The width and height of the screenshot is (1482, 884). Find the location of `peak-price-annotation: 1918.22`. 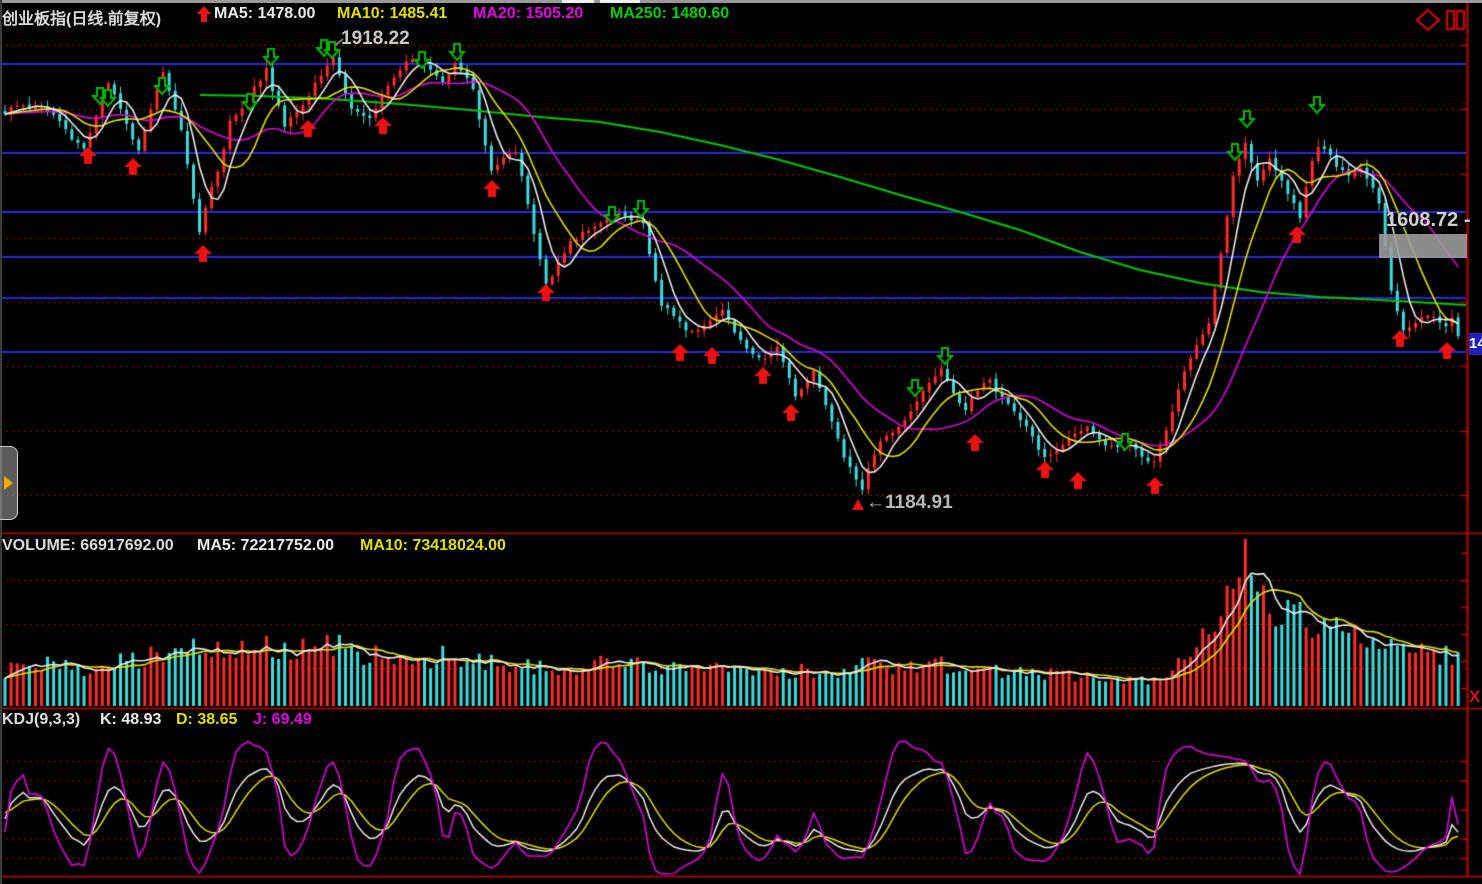

peak-price-annotation: 1918.22 is located at coordinates (375, 38).